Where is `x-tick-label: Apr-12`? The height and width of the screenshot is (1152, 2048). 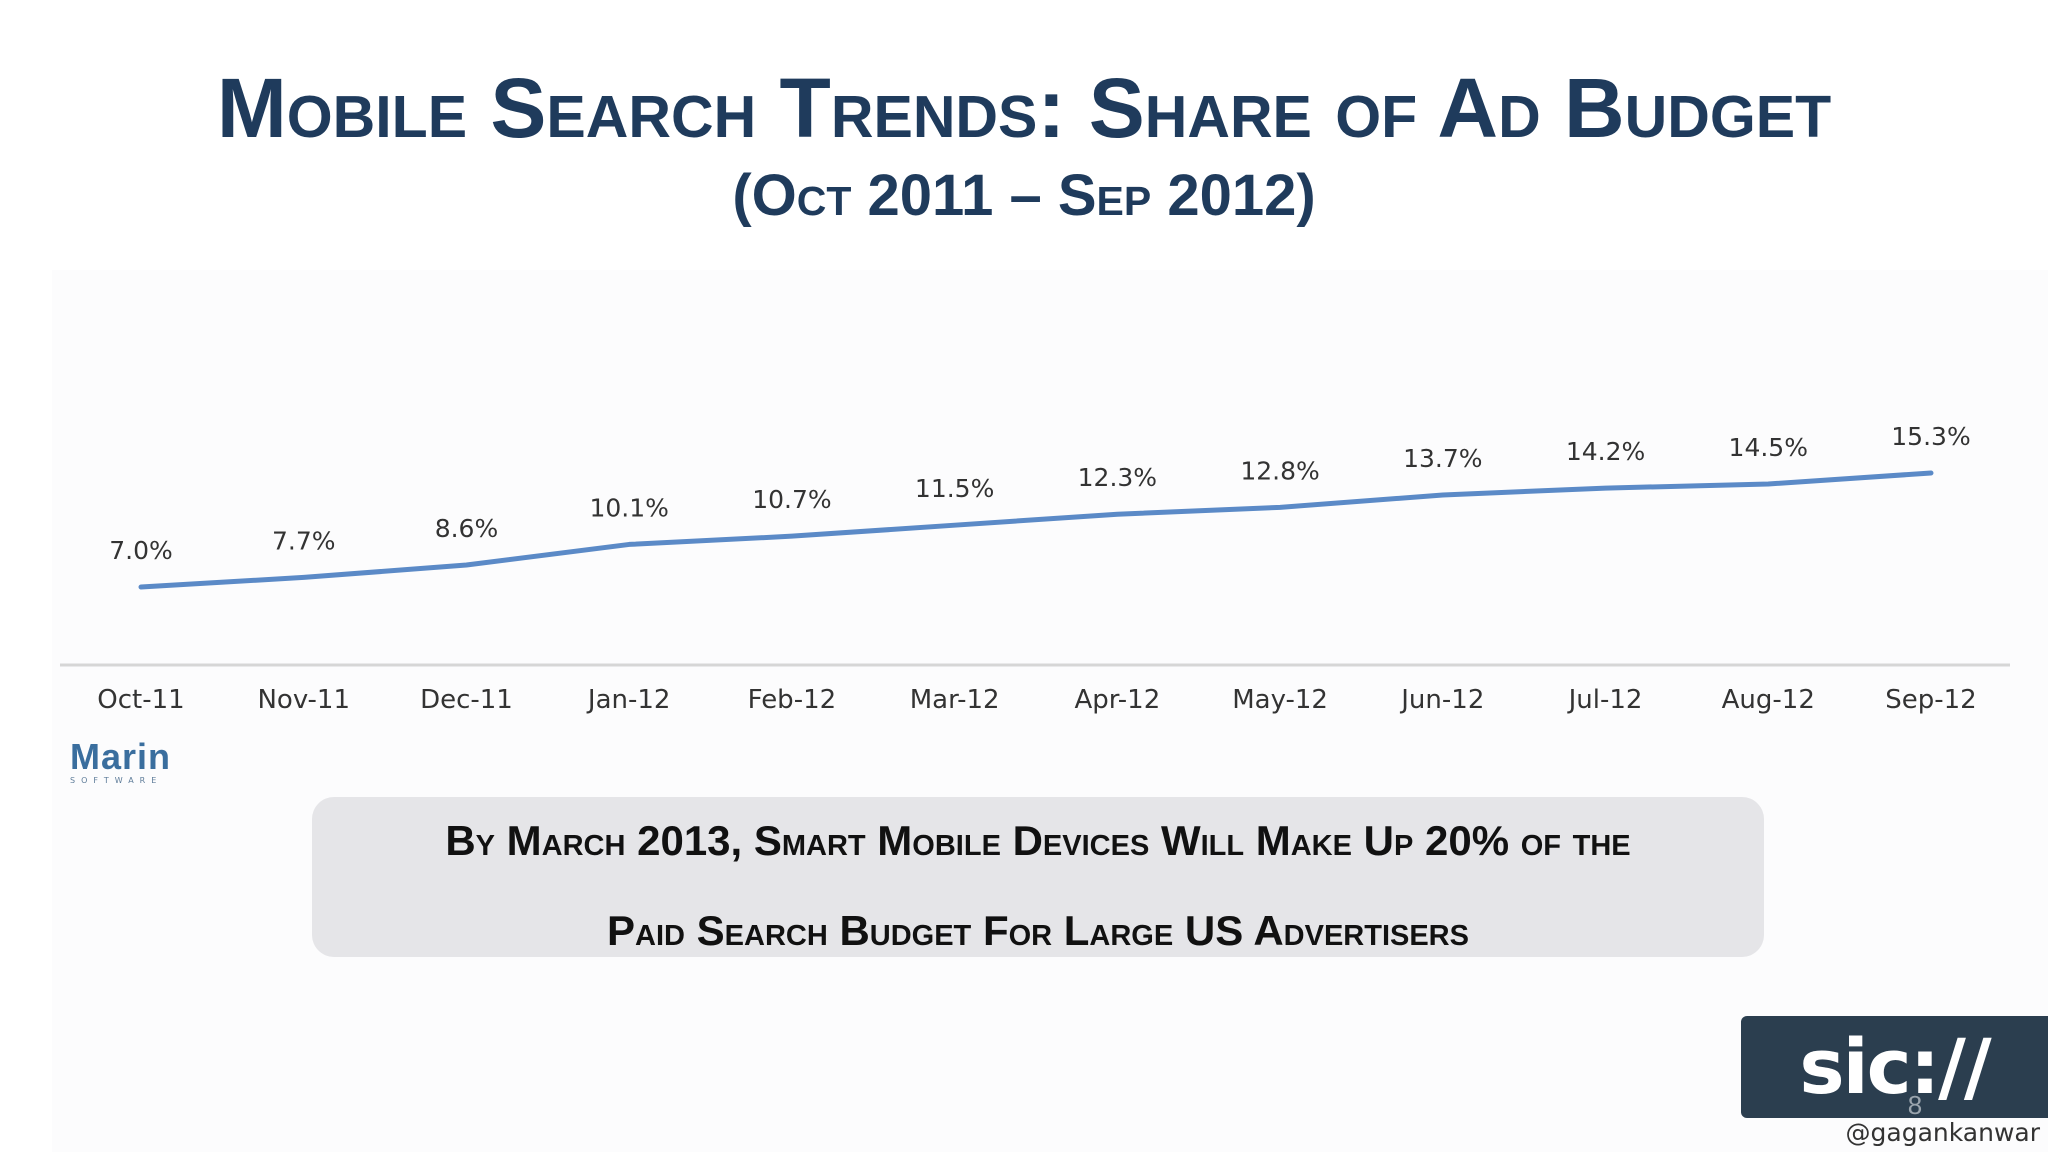
x-tick-label: Apr-12 is located at coordinates (1117, 700).